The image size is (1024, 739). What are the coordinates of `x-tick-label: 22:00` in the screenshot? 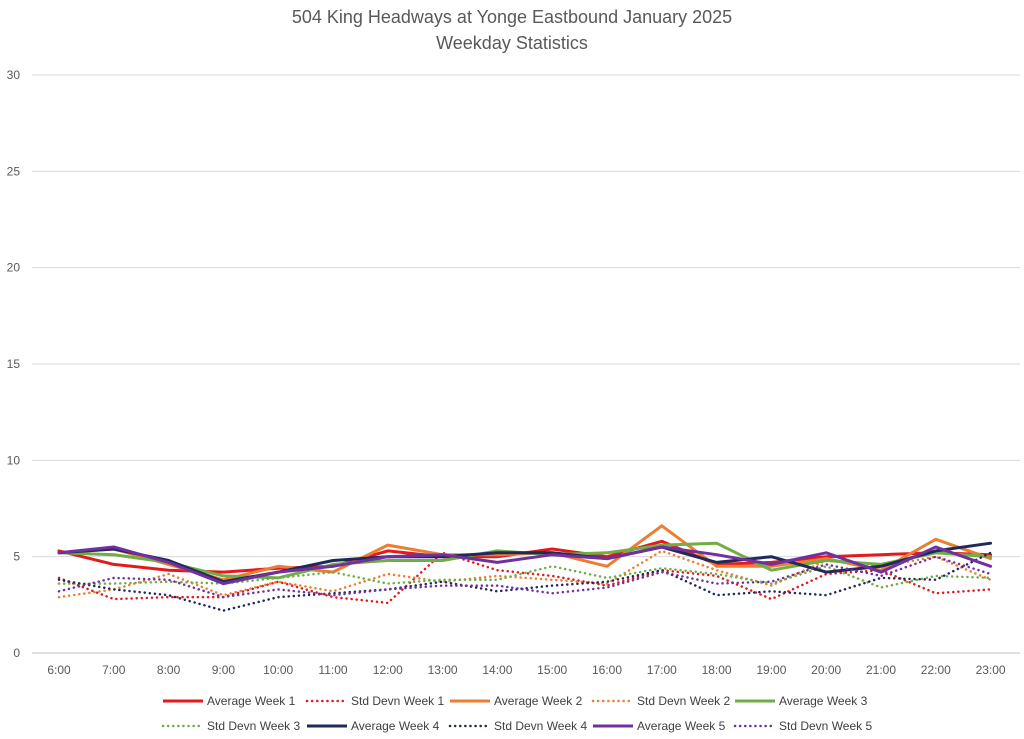 It's located at (936, 670).